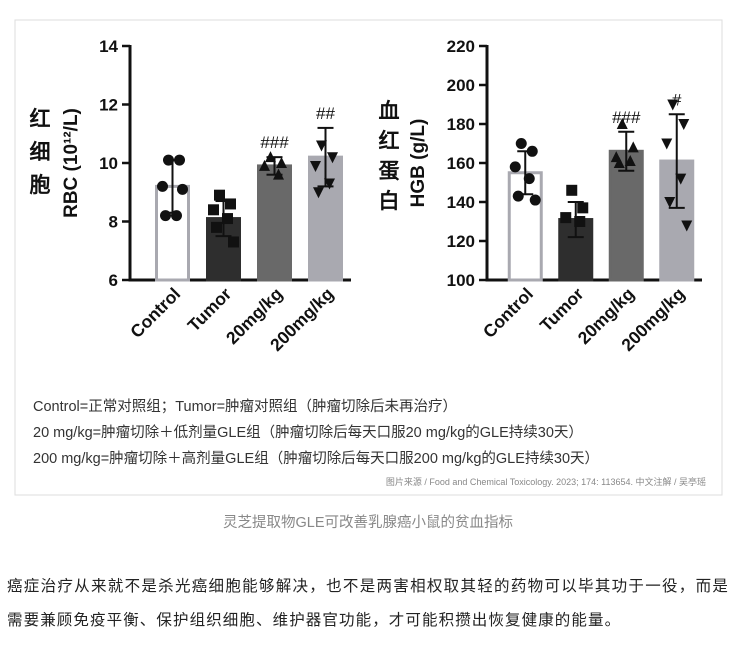 The width and height of the screenshot is (735, 670). I want to click on y-tick-label: 8, so click(113, 222).